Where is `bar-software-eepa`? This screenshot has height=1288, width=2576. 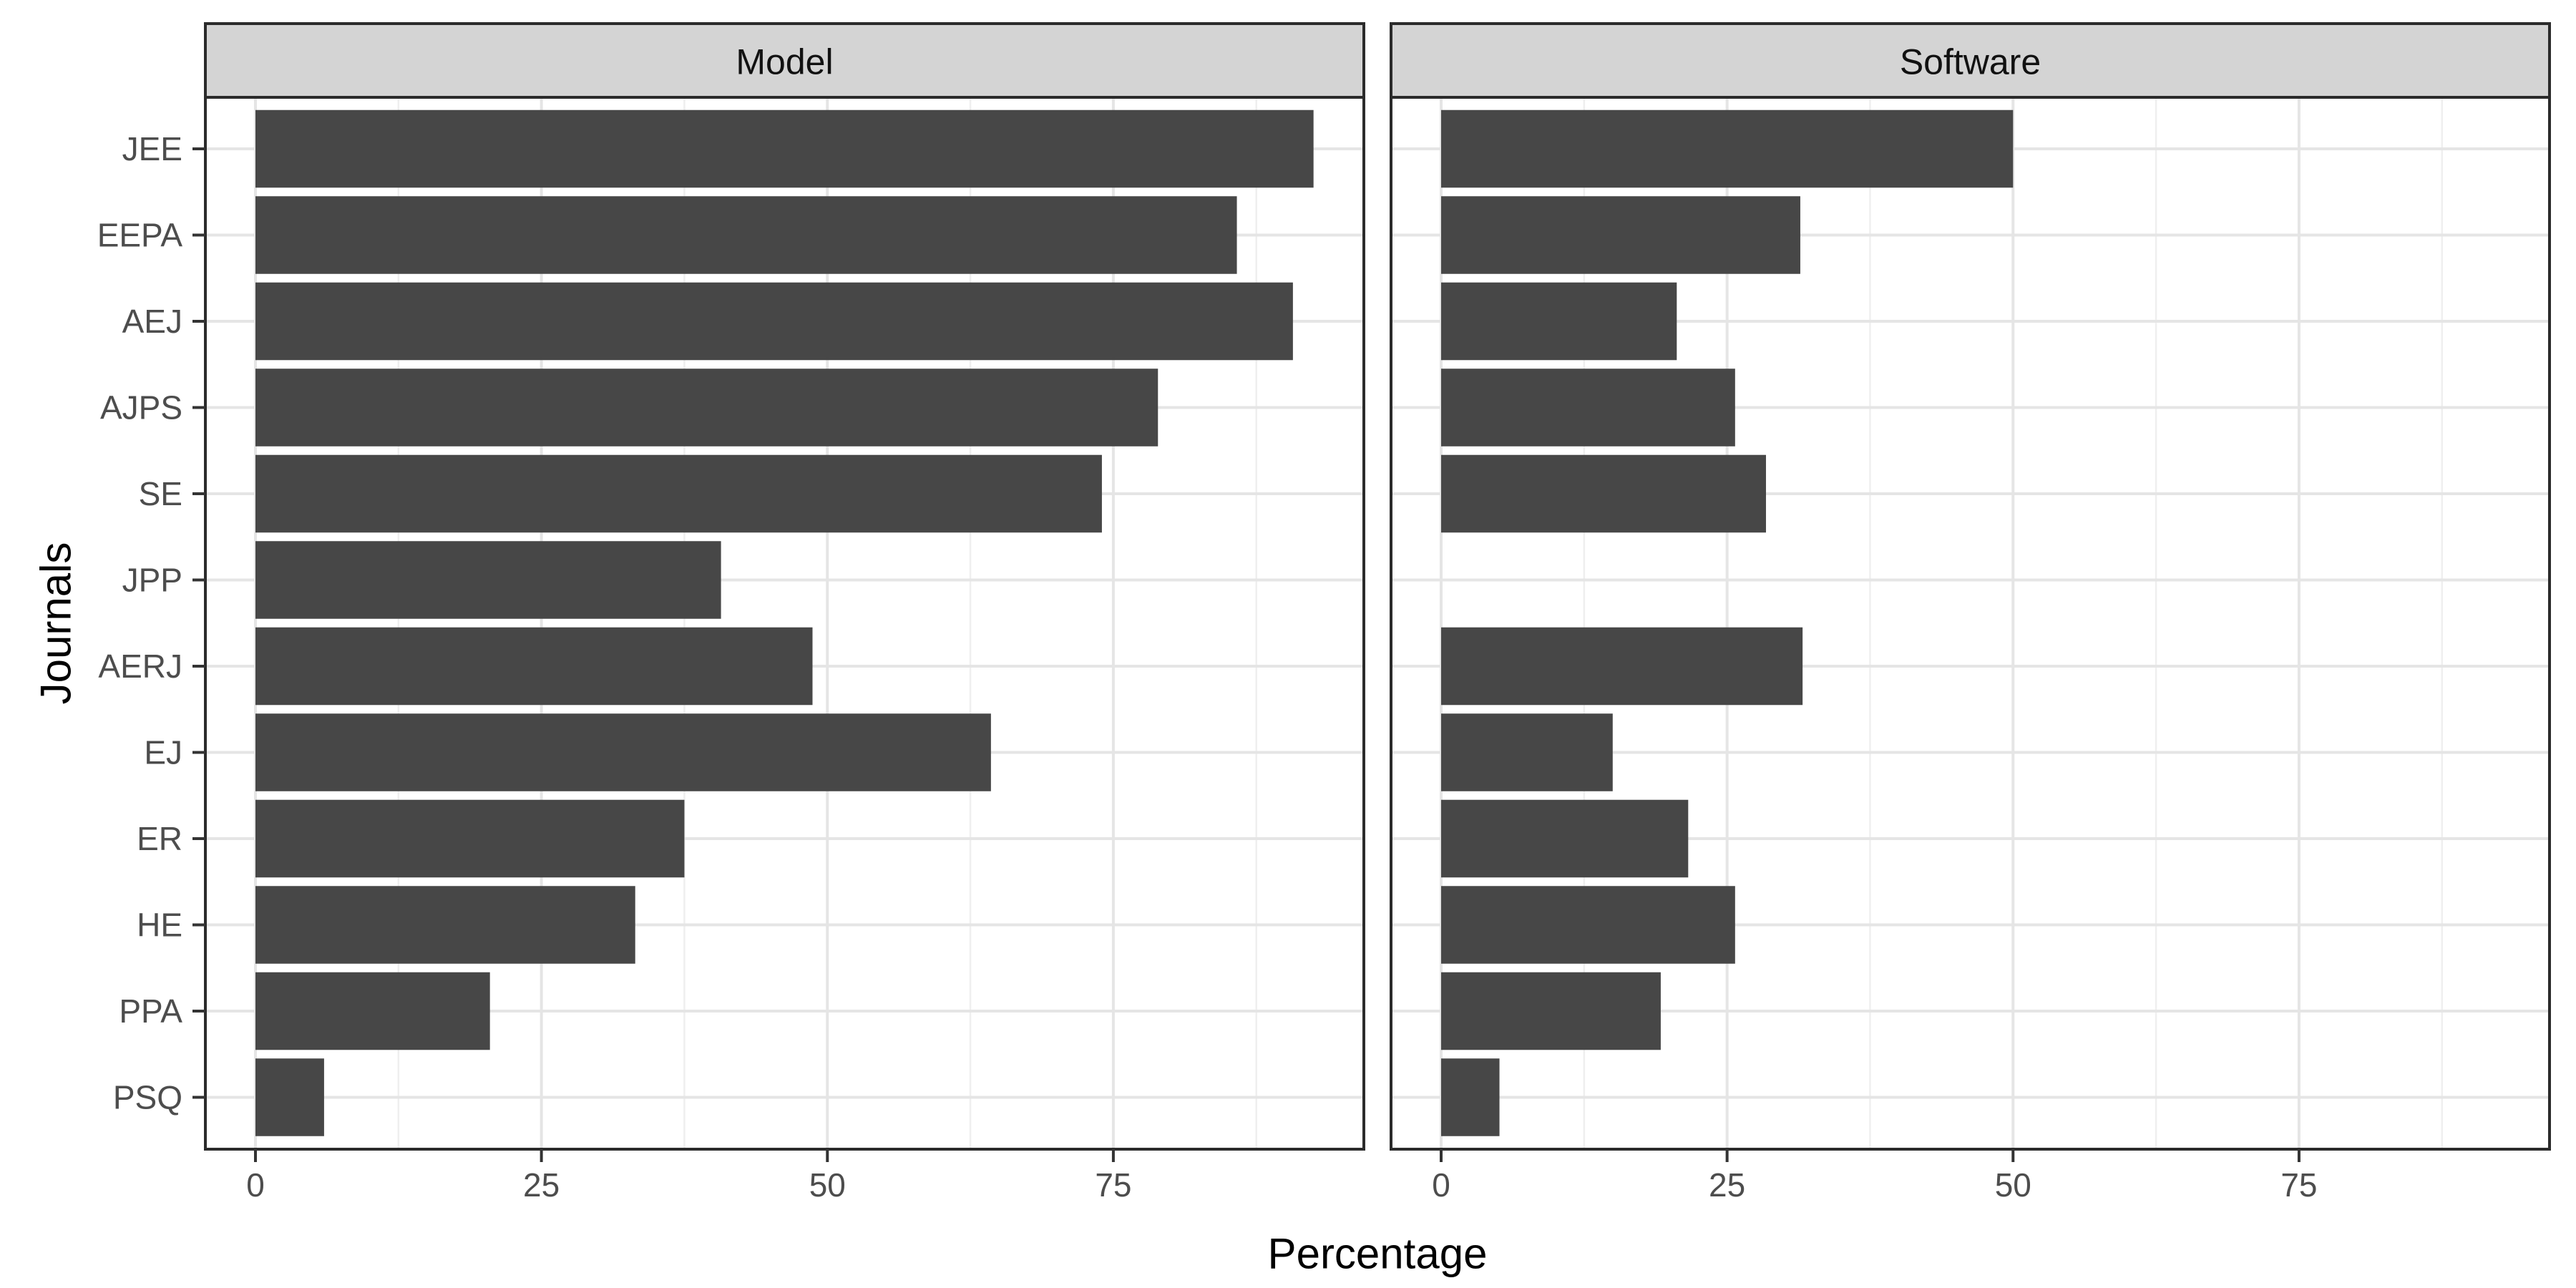 bar-software-eepa is located at coordinates (1620, 235).